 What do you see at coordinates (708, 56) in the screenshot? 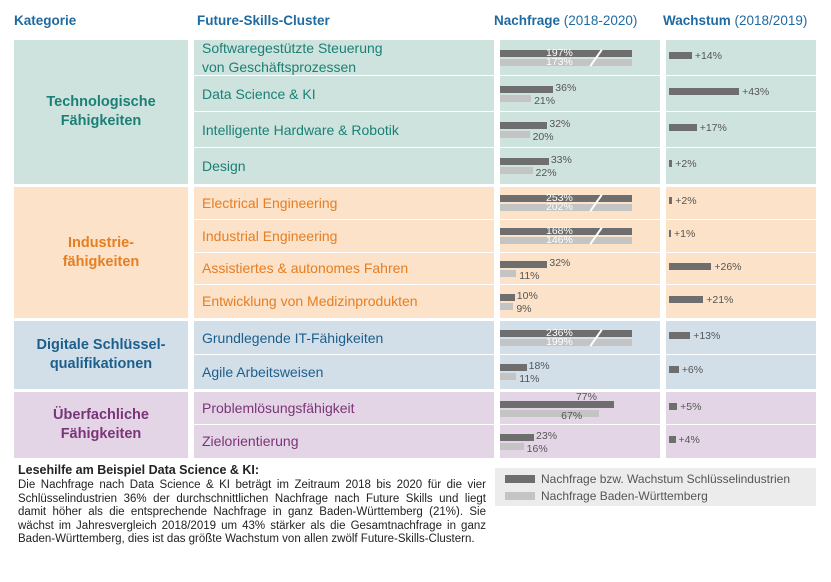
I see `label-wachstum: +14%` at bounding box center [708, 56].